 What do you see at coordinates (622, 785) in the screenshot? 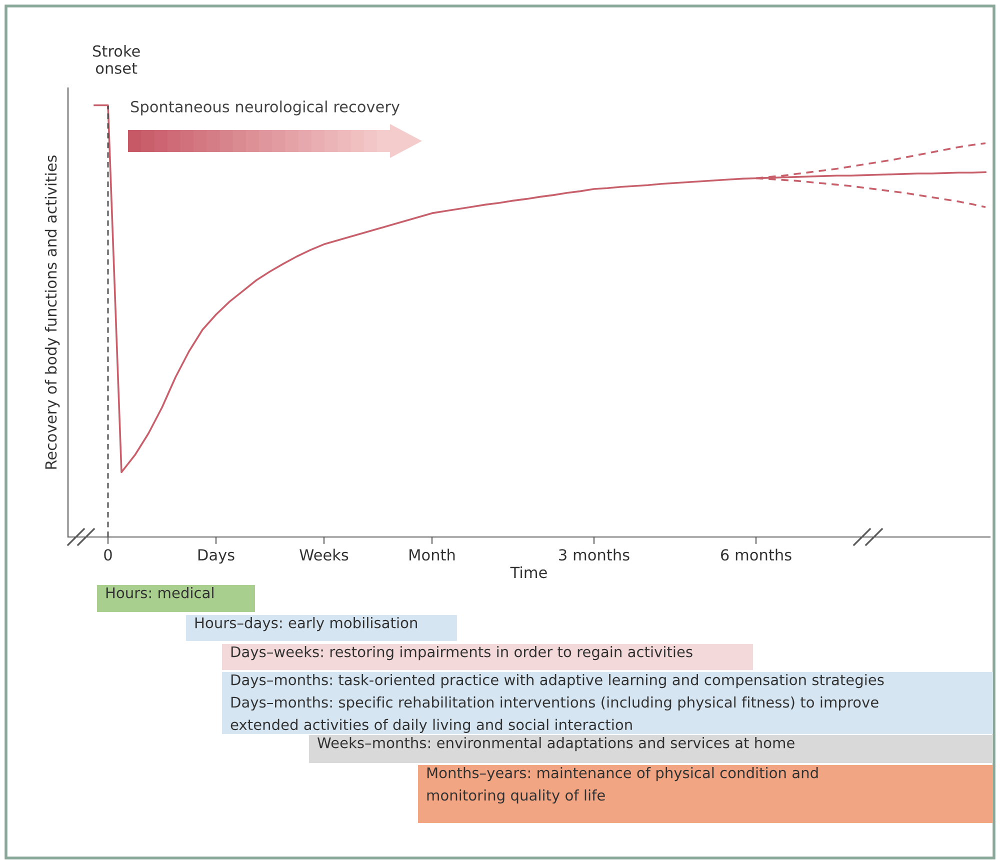
I see `text: Months–years: maintenance of physical condition and monitoring quality of life` at bounding box center [622, 785].